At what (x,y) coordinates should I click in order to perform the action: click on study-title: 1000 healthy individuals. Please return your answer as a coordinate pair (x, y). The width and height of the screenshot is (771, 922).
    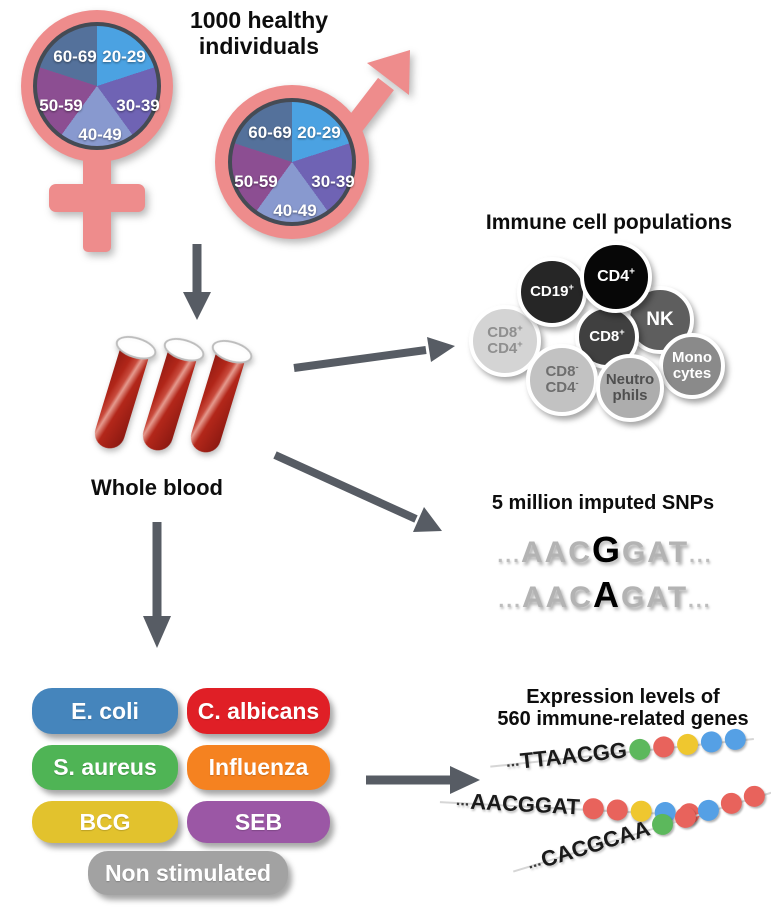
    Looking at the image, I should click on (259, 33).